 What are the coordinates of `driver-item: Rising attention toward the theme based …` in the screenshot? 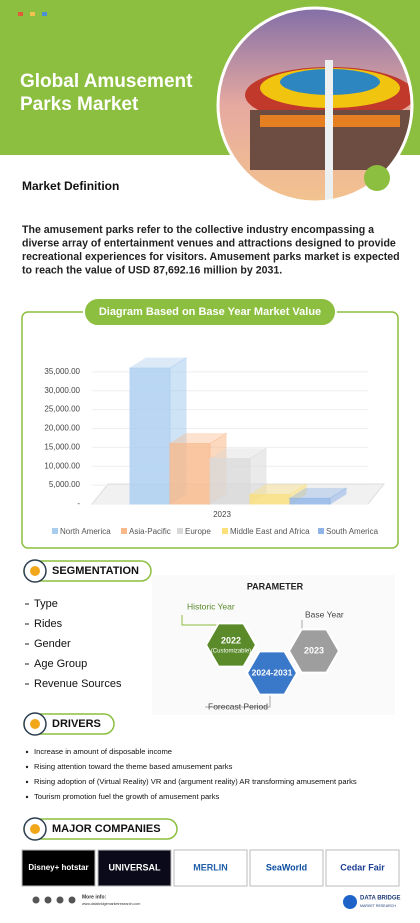 It's located at (133, 766).